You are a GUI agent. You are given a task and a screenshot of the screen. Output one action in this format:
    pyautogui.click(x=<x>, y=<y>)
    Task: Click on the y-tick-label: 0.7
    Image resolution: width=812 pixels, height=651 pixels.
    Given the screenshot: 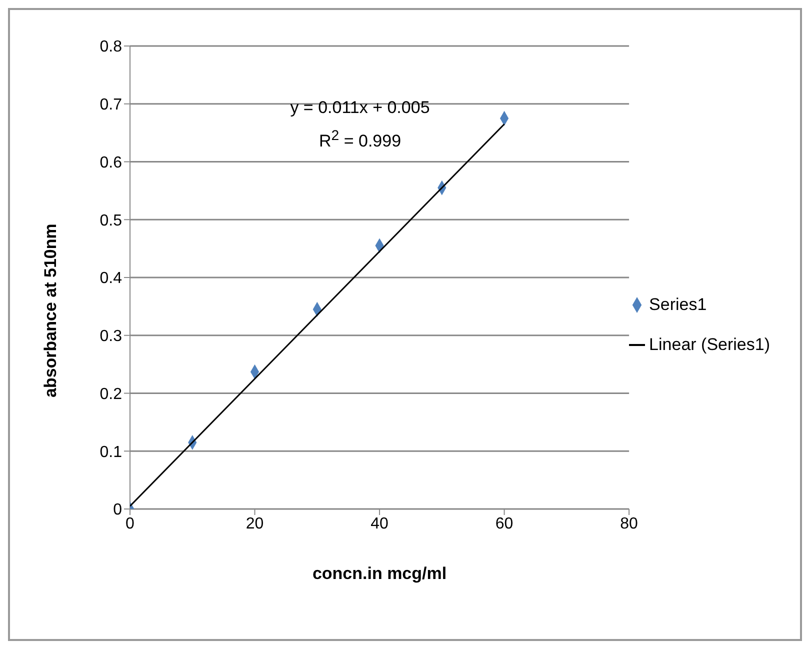 What is the action you would take?
    pyautogui.click(x=111, y=105)
    